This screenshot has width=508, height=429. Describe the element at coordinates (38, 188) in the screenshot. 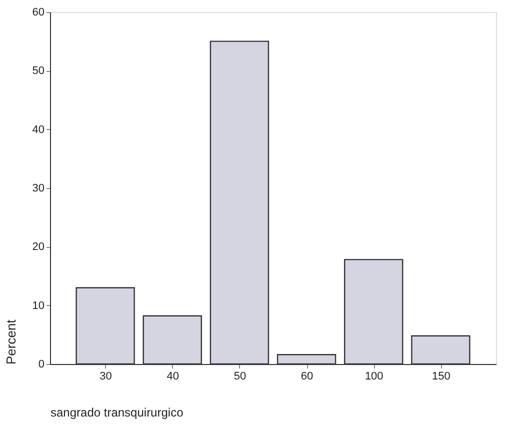

I see `y-tick-label: 30` at that location.